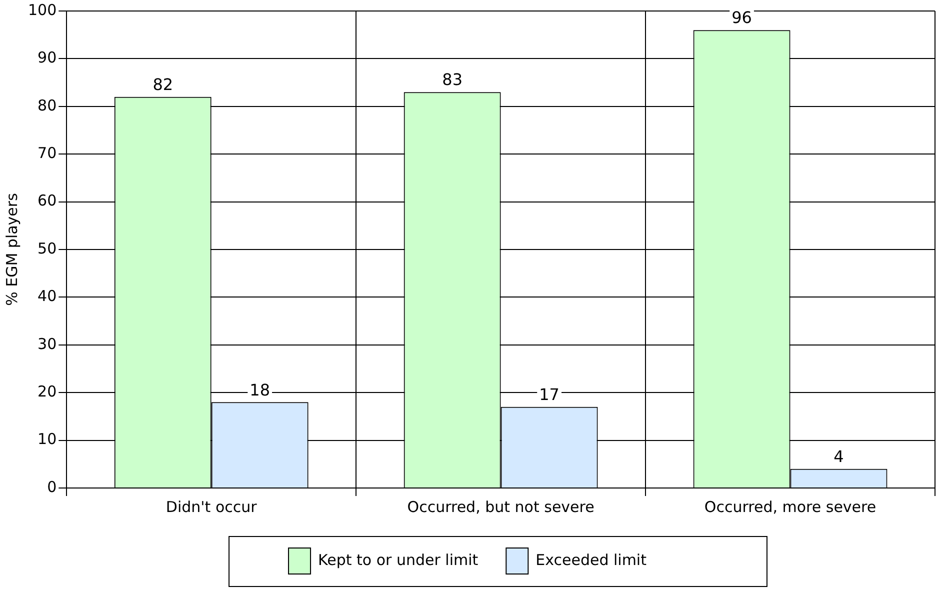 This screenshot has width=937, height=604. Describe the element at coordinates (47, 57) in the screenshot. I see `y-tick-label: 90` at that location.